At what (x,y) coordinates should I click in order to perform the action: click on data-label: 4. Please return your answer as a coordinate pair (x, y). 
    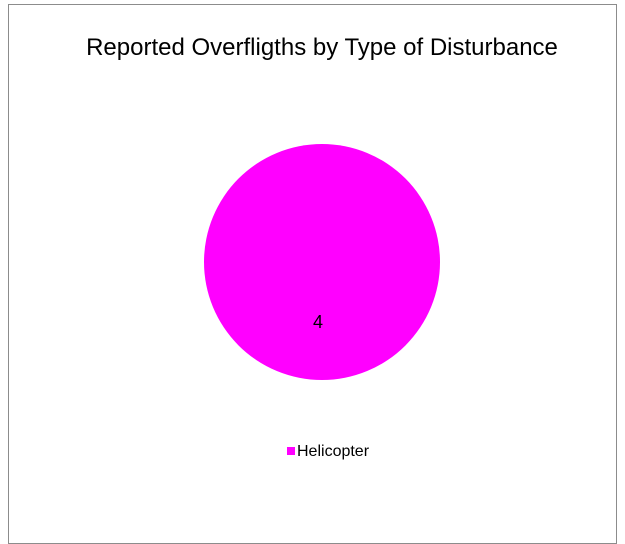
    Looking at the image, I should click on (318, 322).